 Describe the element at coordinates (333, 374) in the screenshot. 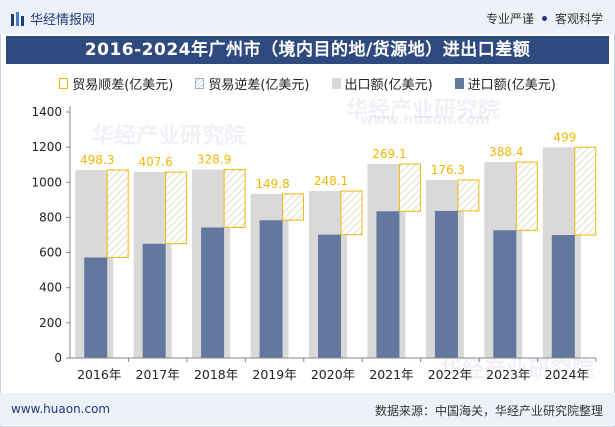

I see `x-tick-label: 2020年` at that location.